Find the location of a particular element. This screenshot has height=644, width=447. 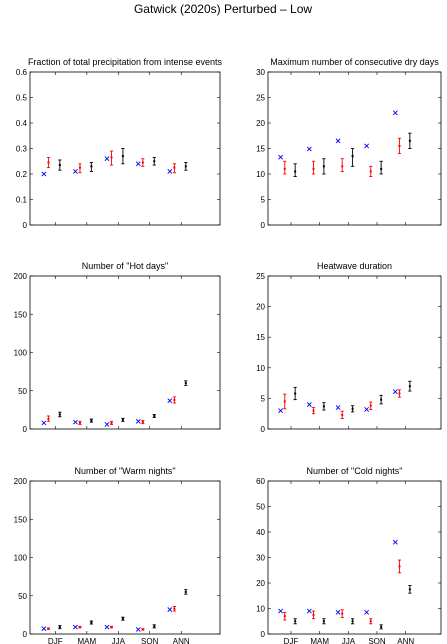

y-tick-label: 0.2 is located at coordinates (22, 174).